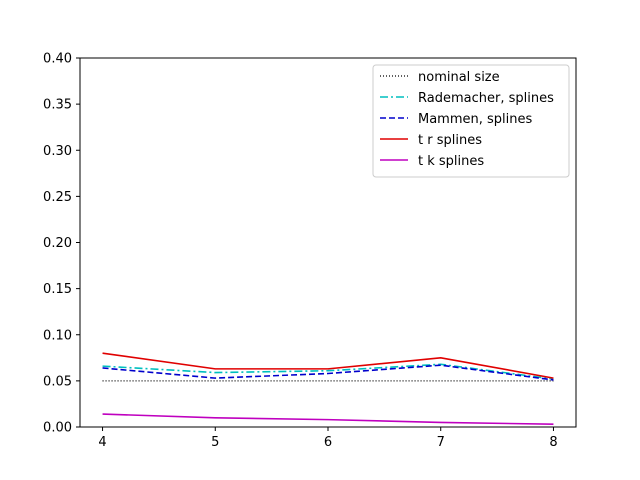 This screenshot has width=640, height=480. Describe the element at coordinates (328, 389) in the screenshot. I see `series-layer` at that location.